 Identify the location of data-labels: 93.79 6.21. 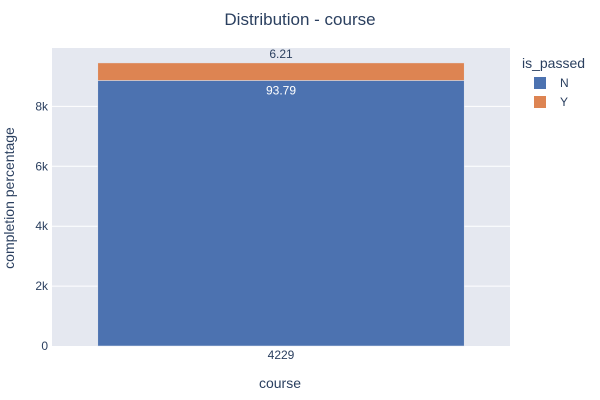
(281, 72).